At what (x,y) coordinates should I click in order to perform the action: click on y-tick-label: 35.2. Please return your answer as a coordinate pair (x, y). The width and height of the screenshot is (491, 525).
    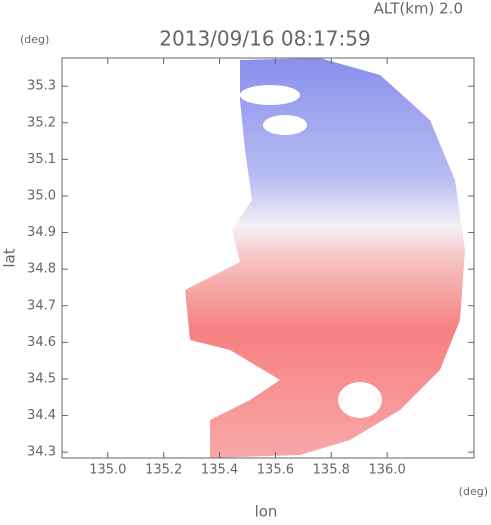
    Looking at the image, I should click on (41, 122).